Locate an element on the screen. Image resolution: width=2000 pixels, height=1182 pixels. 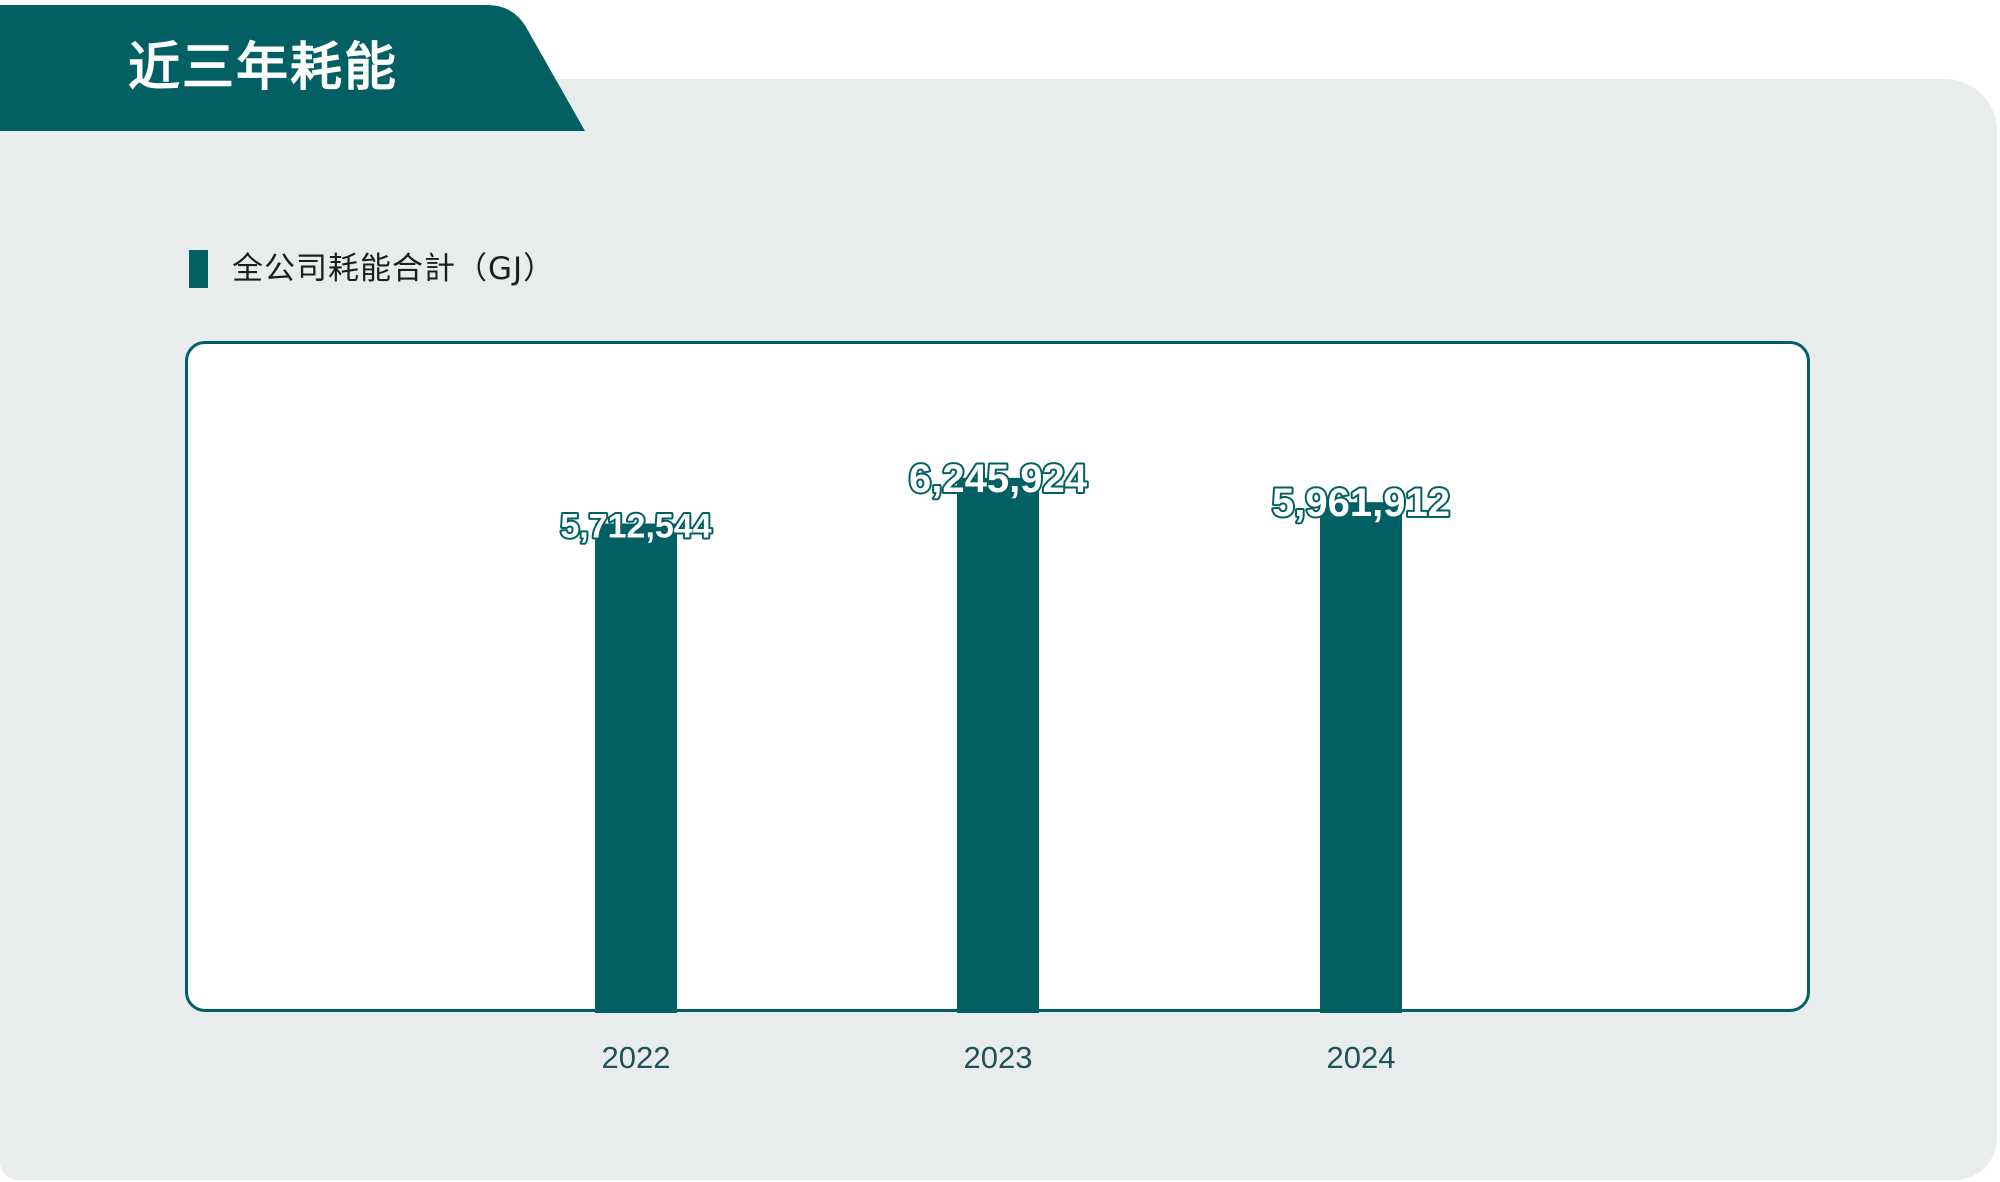
x-tick-label-2023: 2023 is located at coordinates (998, 1057).